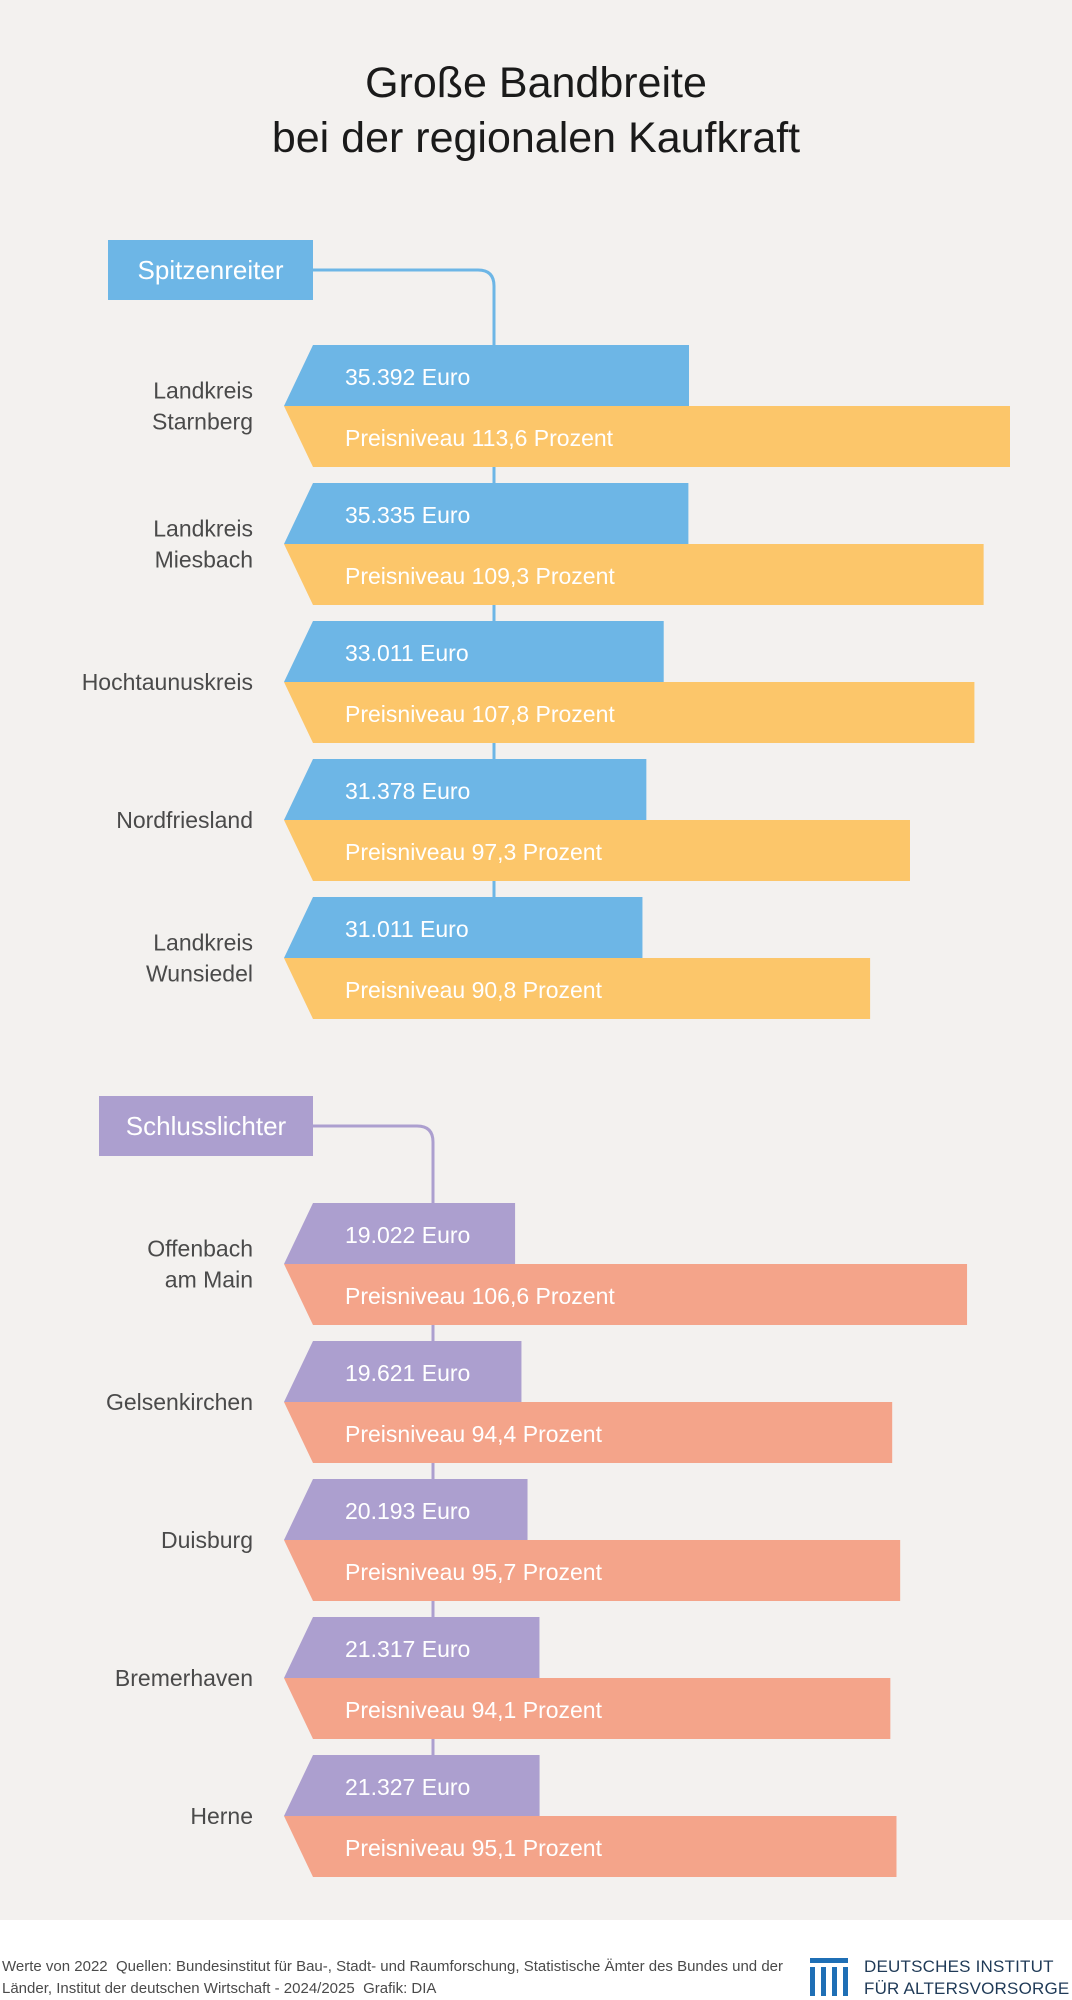 This screenshot has height=2000, width=1072. I want to click on price-value-label: Preisniveau 107,8 Prozent, so click(480, 714).